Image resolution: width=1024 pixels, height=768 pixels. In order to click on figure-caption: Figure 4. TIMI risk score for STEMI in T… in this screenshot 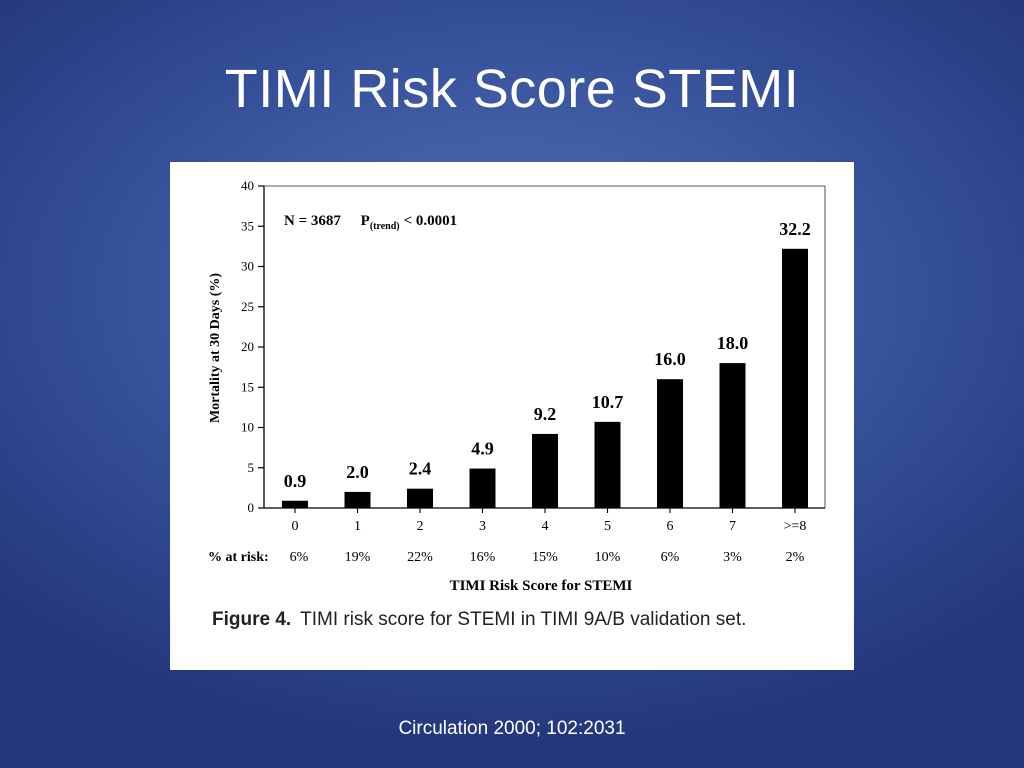, I will do `click(479, 619)`.